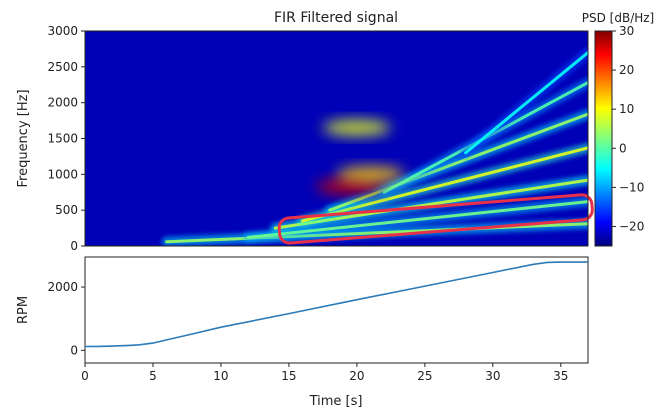  What do you see at coordinates (62, 174) in the screenshot?
I see `y-tick-label: 1000` at bounding box center [62, 174].